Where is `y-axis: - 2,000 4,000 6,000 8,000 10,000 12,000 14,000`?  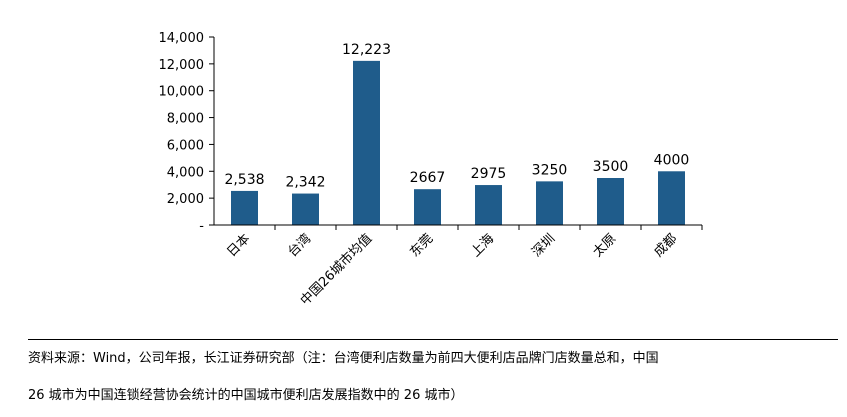 y-axis: - 2,000 4,000 6,000 8,000 10,000 12,000 14,000 is located at coordinates (187, 132).